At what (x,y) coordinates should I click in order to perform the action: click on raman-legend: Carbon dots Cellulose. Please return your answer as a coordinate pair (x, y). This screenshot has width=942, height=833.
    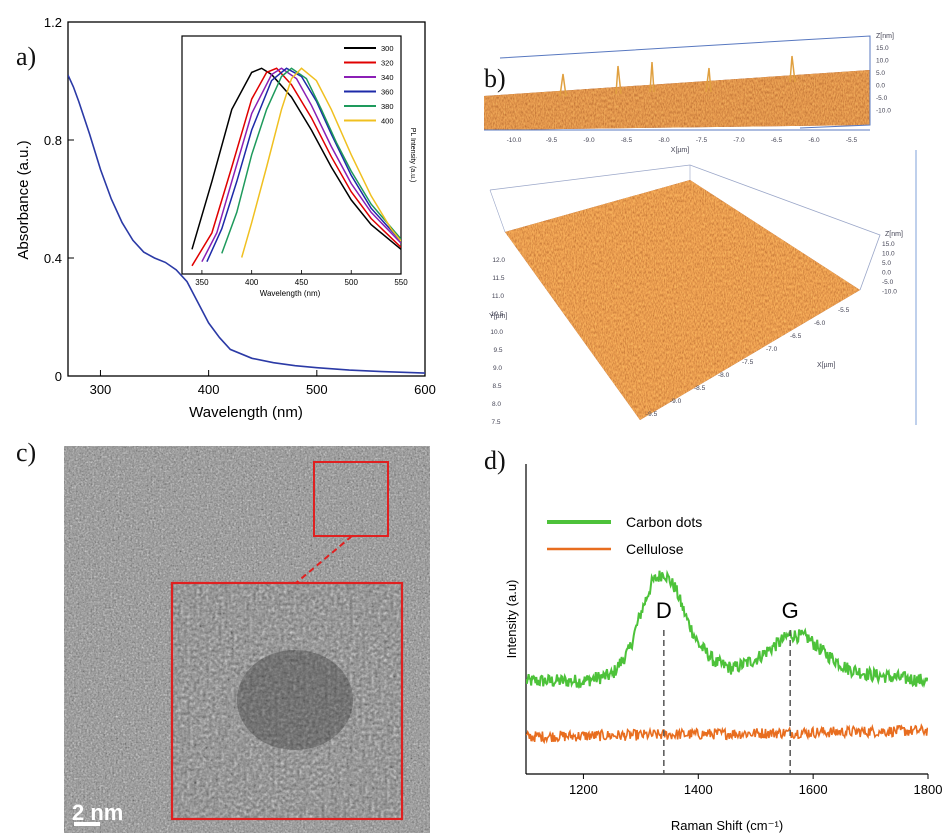
    Looking at the image, I should click on (624, 535).